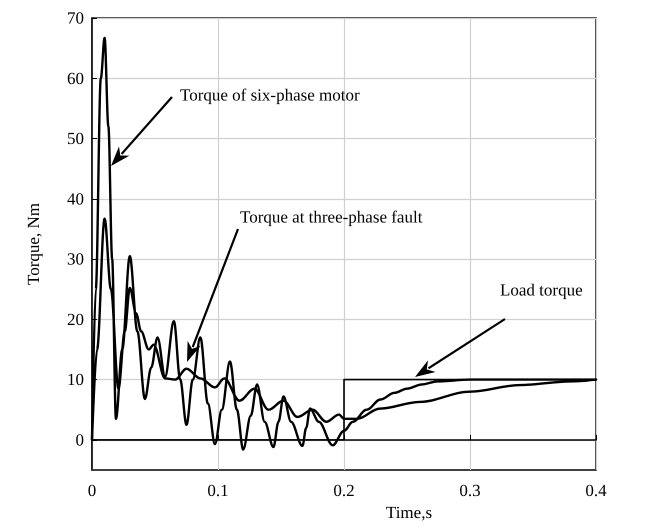 The height and width of the screenshot is (528, 649). I want to click on annotation: Load torque, so click(541, 290).